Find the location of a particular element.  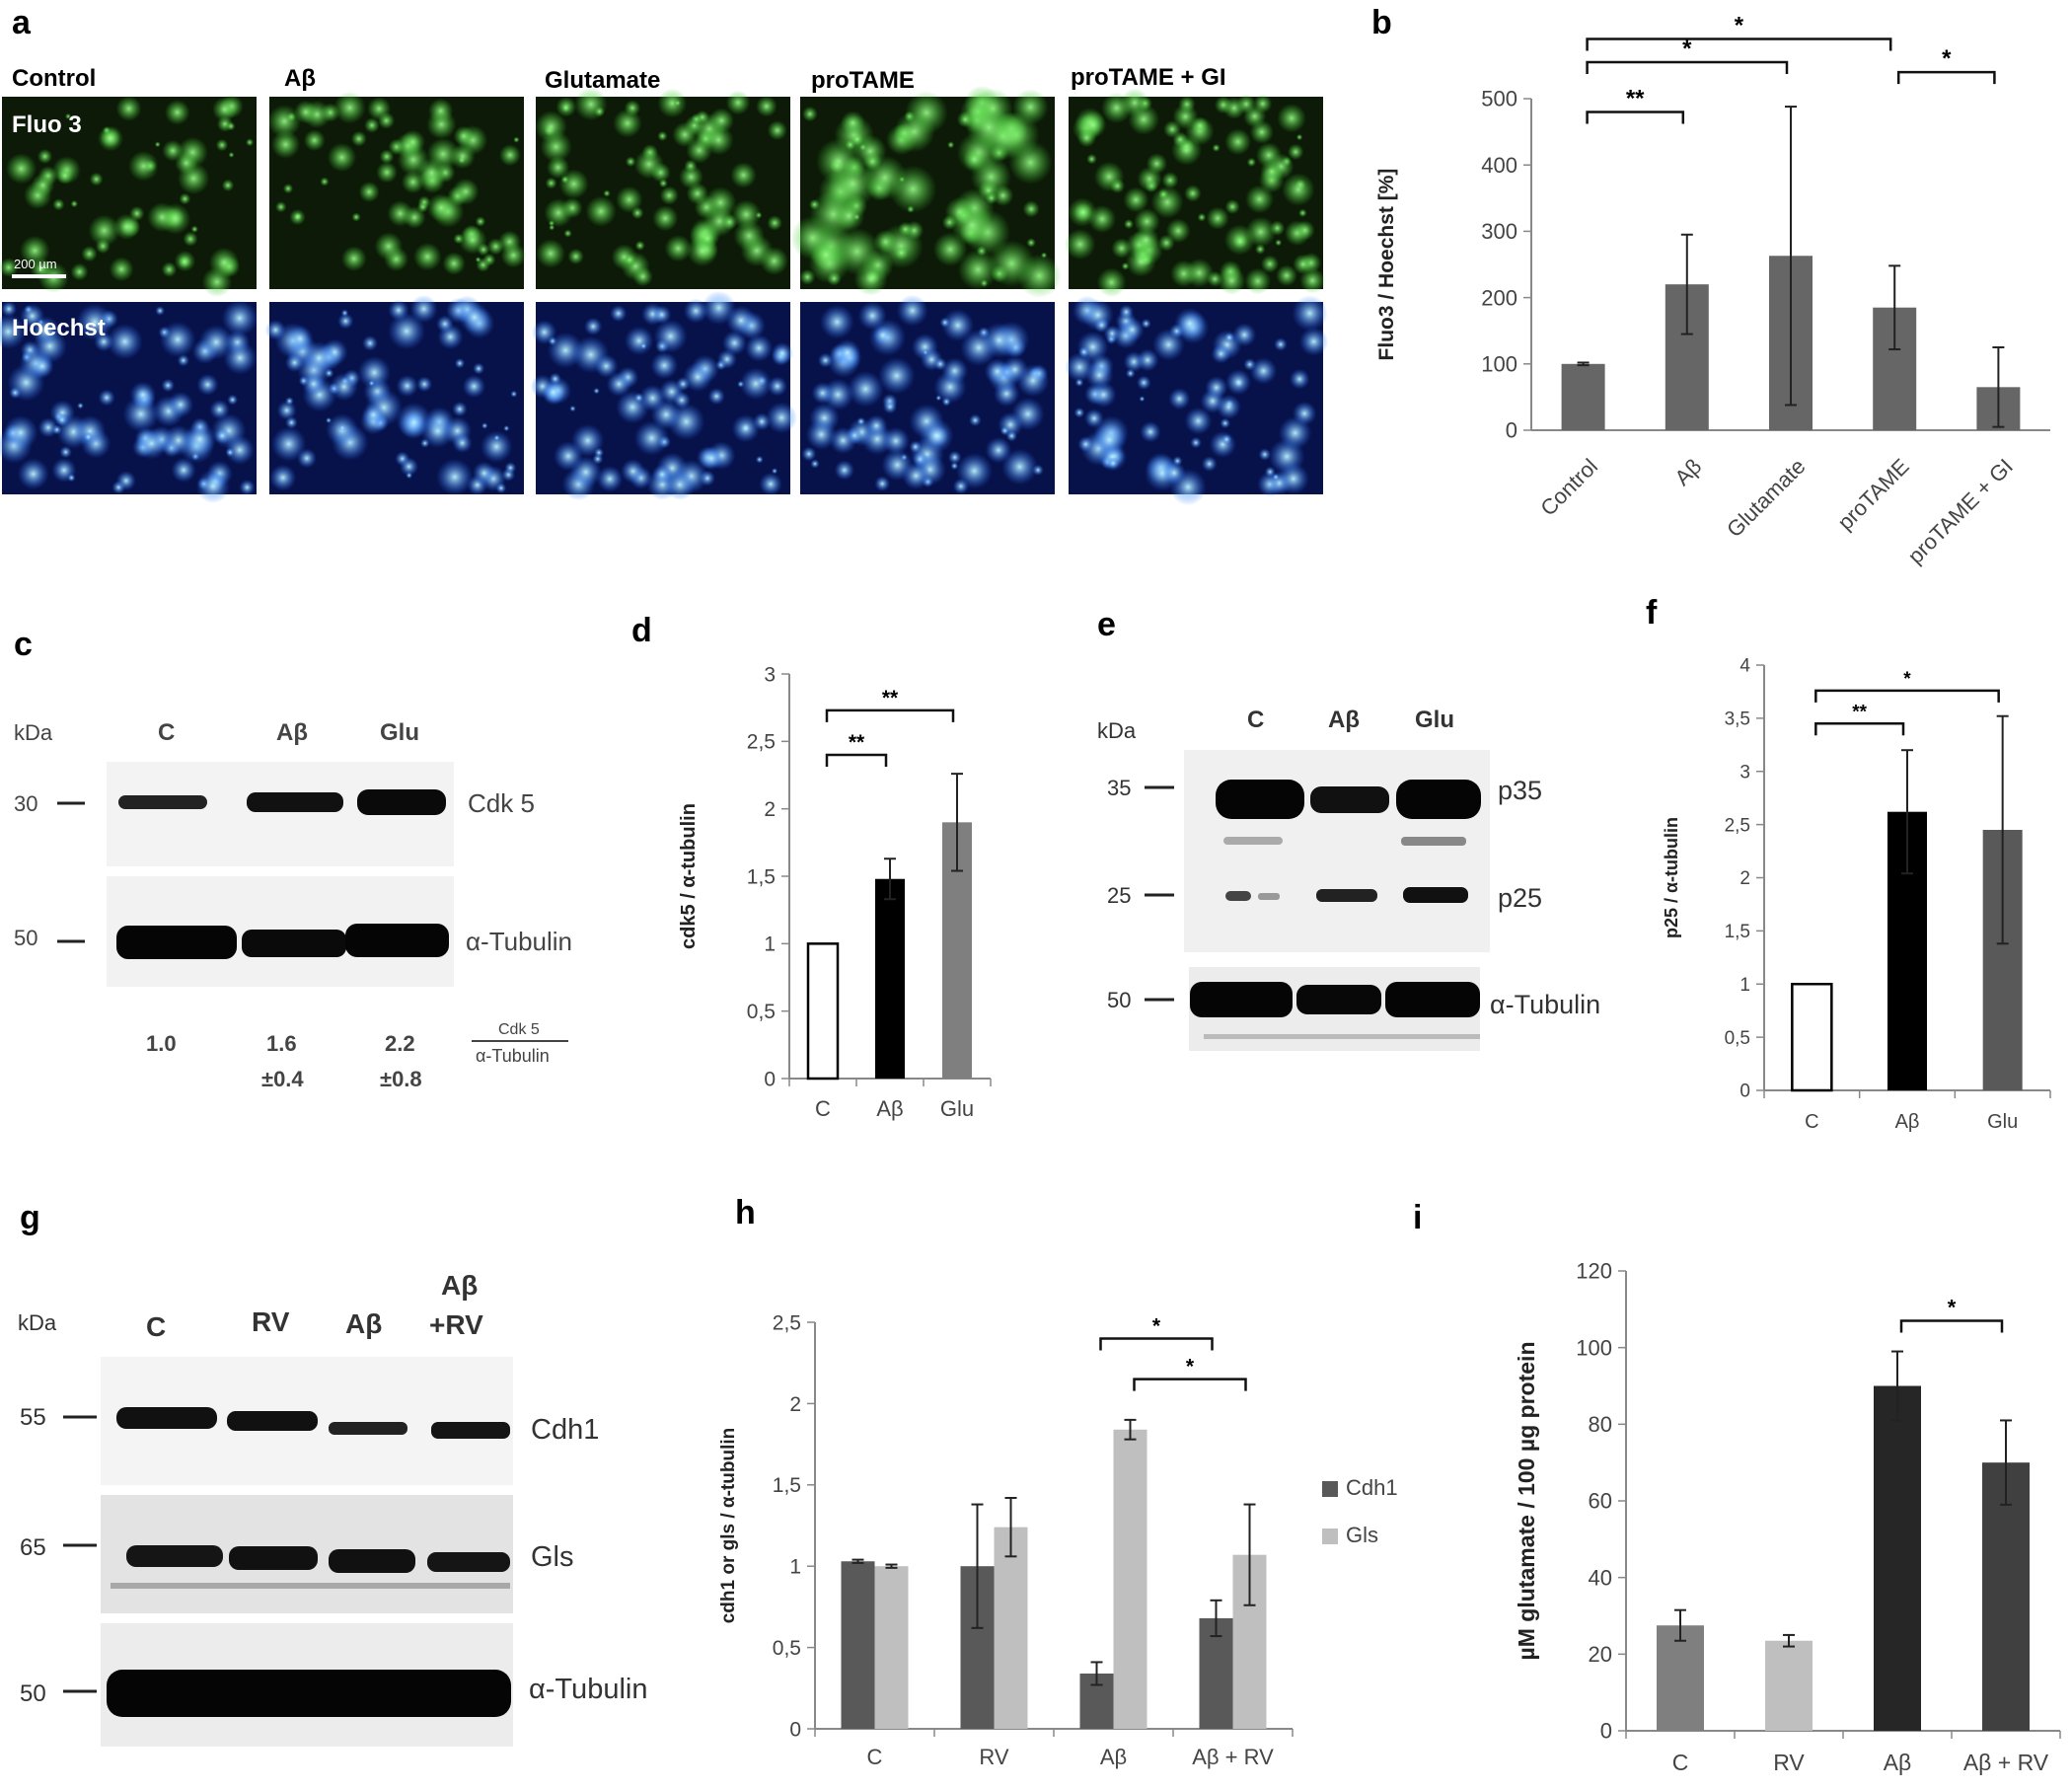

ratio-denominator: α-Tubulin is located at coordinates (513, 1056).